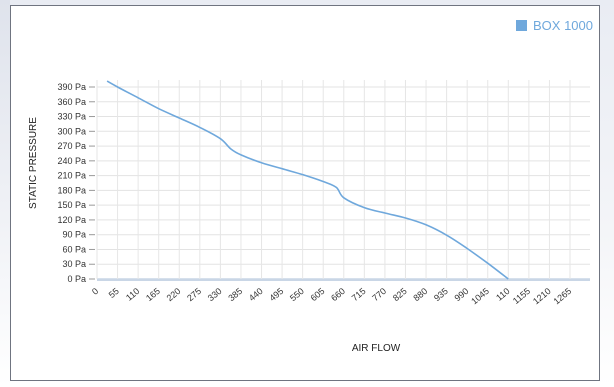 This screenshot has height=387, width=614. Describe the element at coordinates (521, 296) in the screenshot. I see `x-tick-label: 1155` at that location.